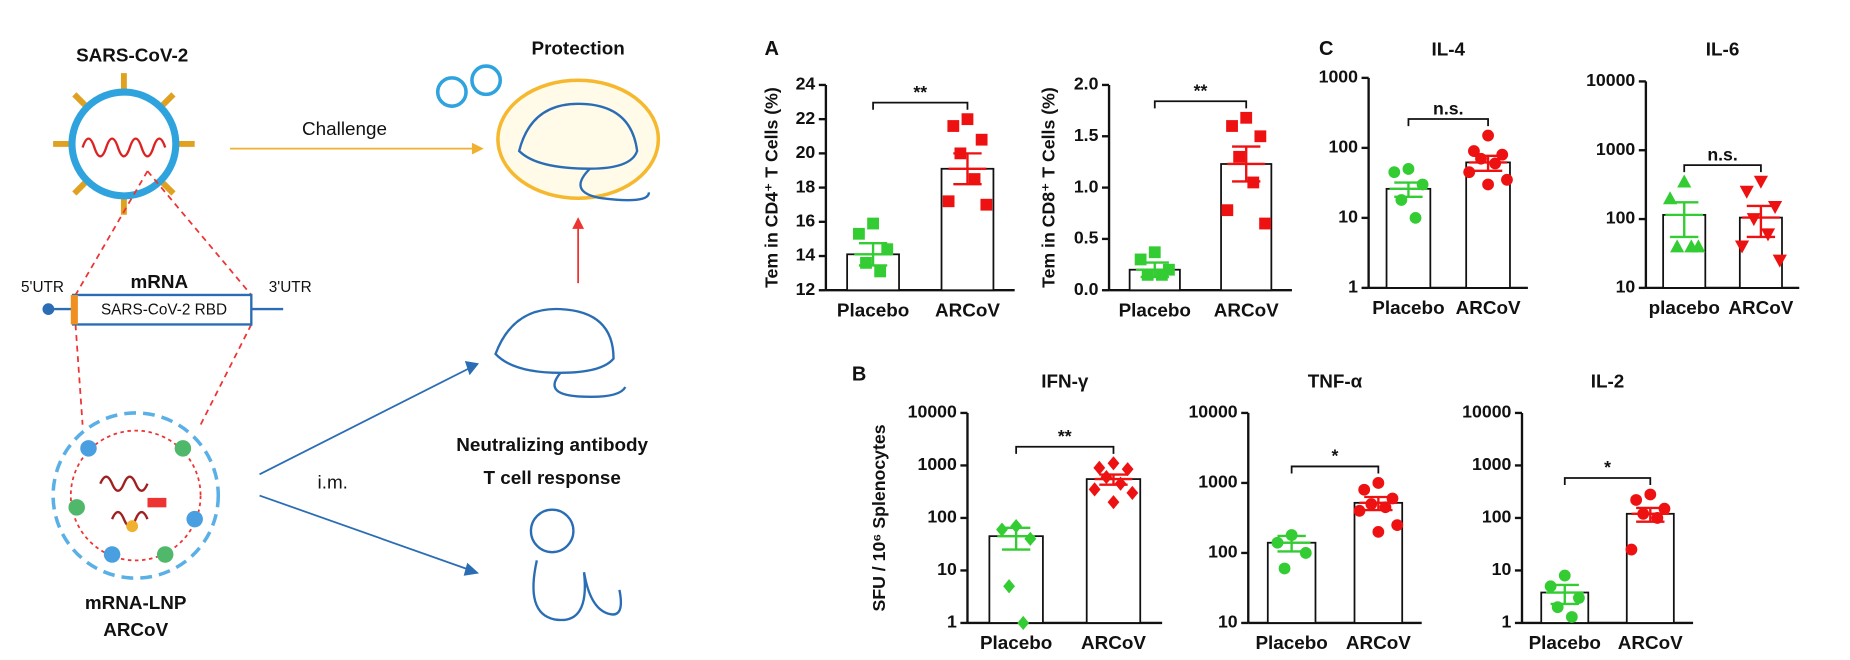 The image size is (1850, 660). Describe the element at coordinates (164, 309) in the screenshot. I see `rbd-label: SARS-CoV-2 RBD` at that location.